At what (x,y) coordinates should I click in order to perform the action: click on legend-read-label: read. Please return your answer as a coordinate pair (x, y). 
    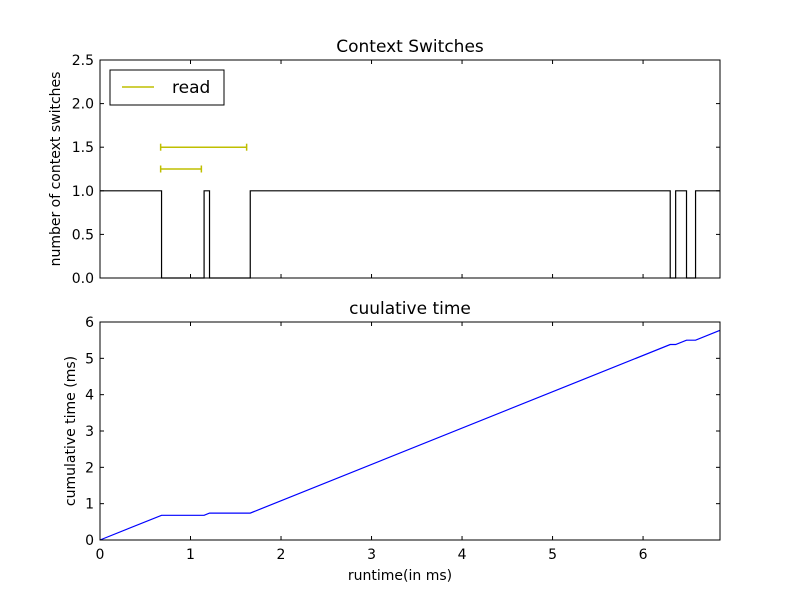
    Looking at the image, I should click on (191, 88).